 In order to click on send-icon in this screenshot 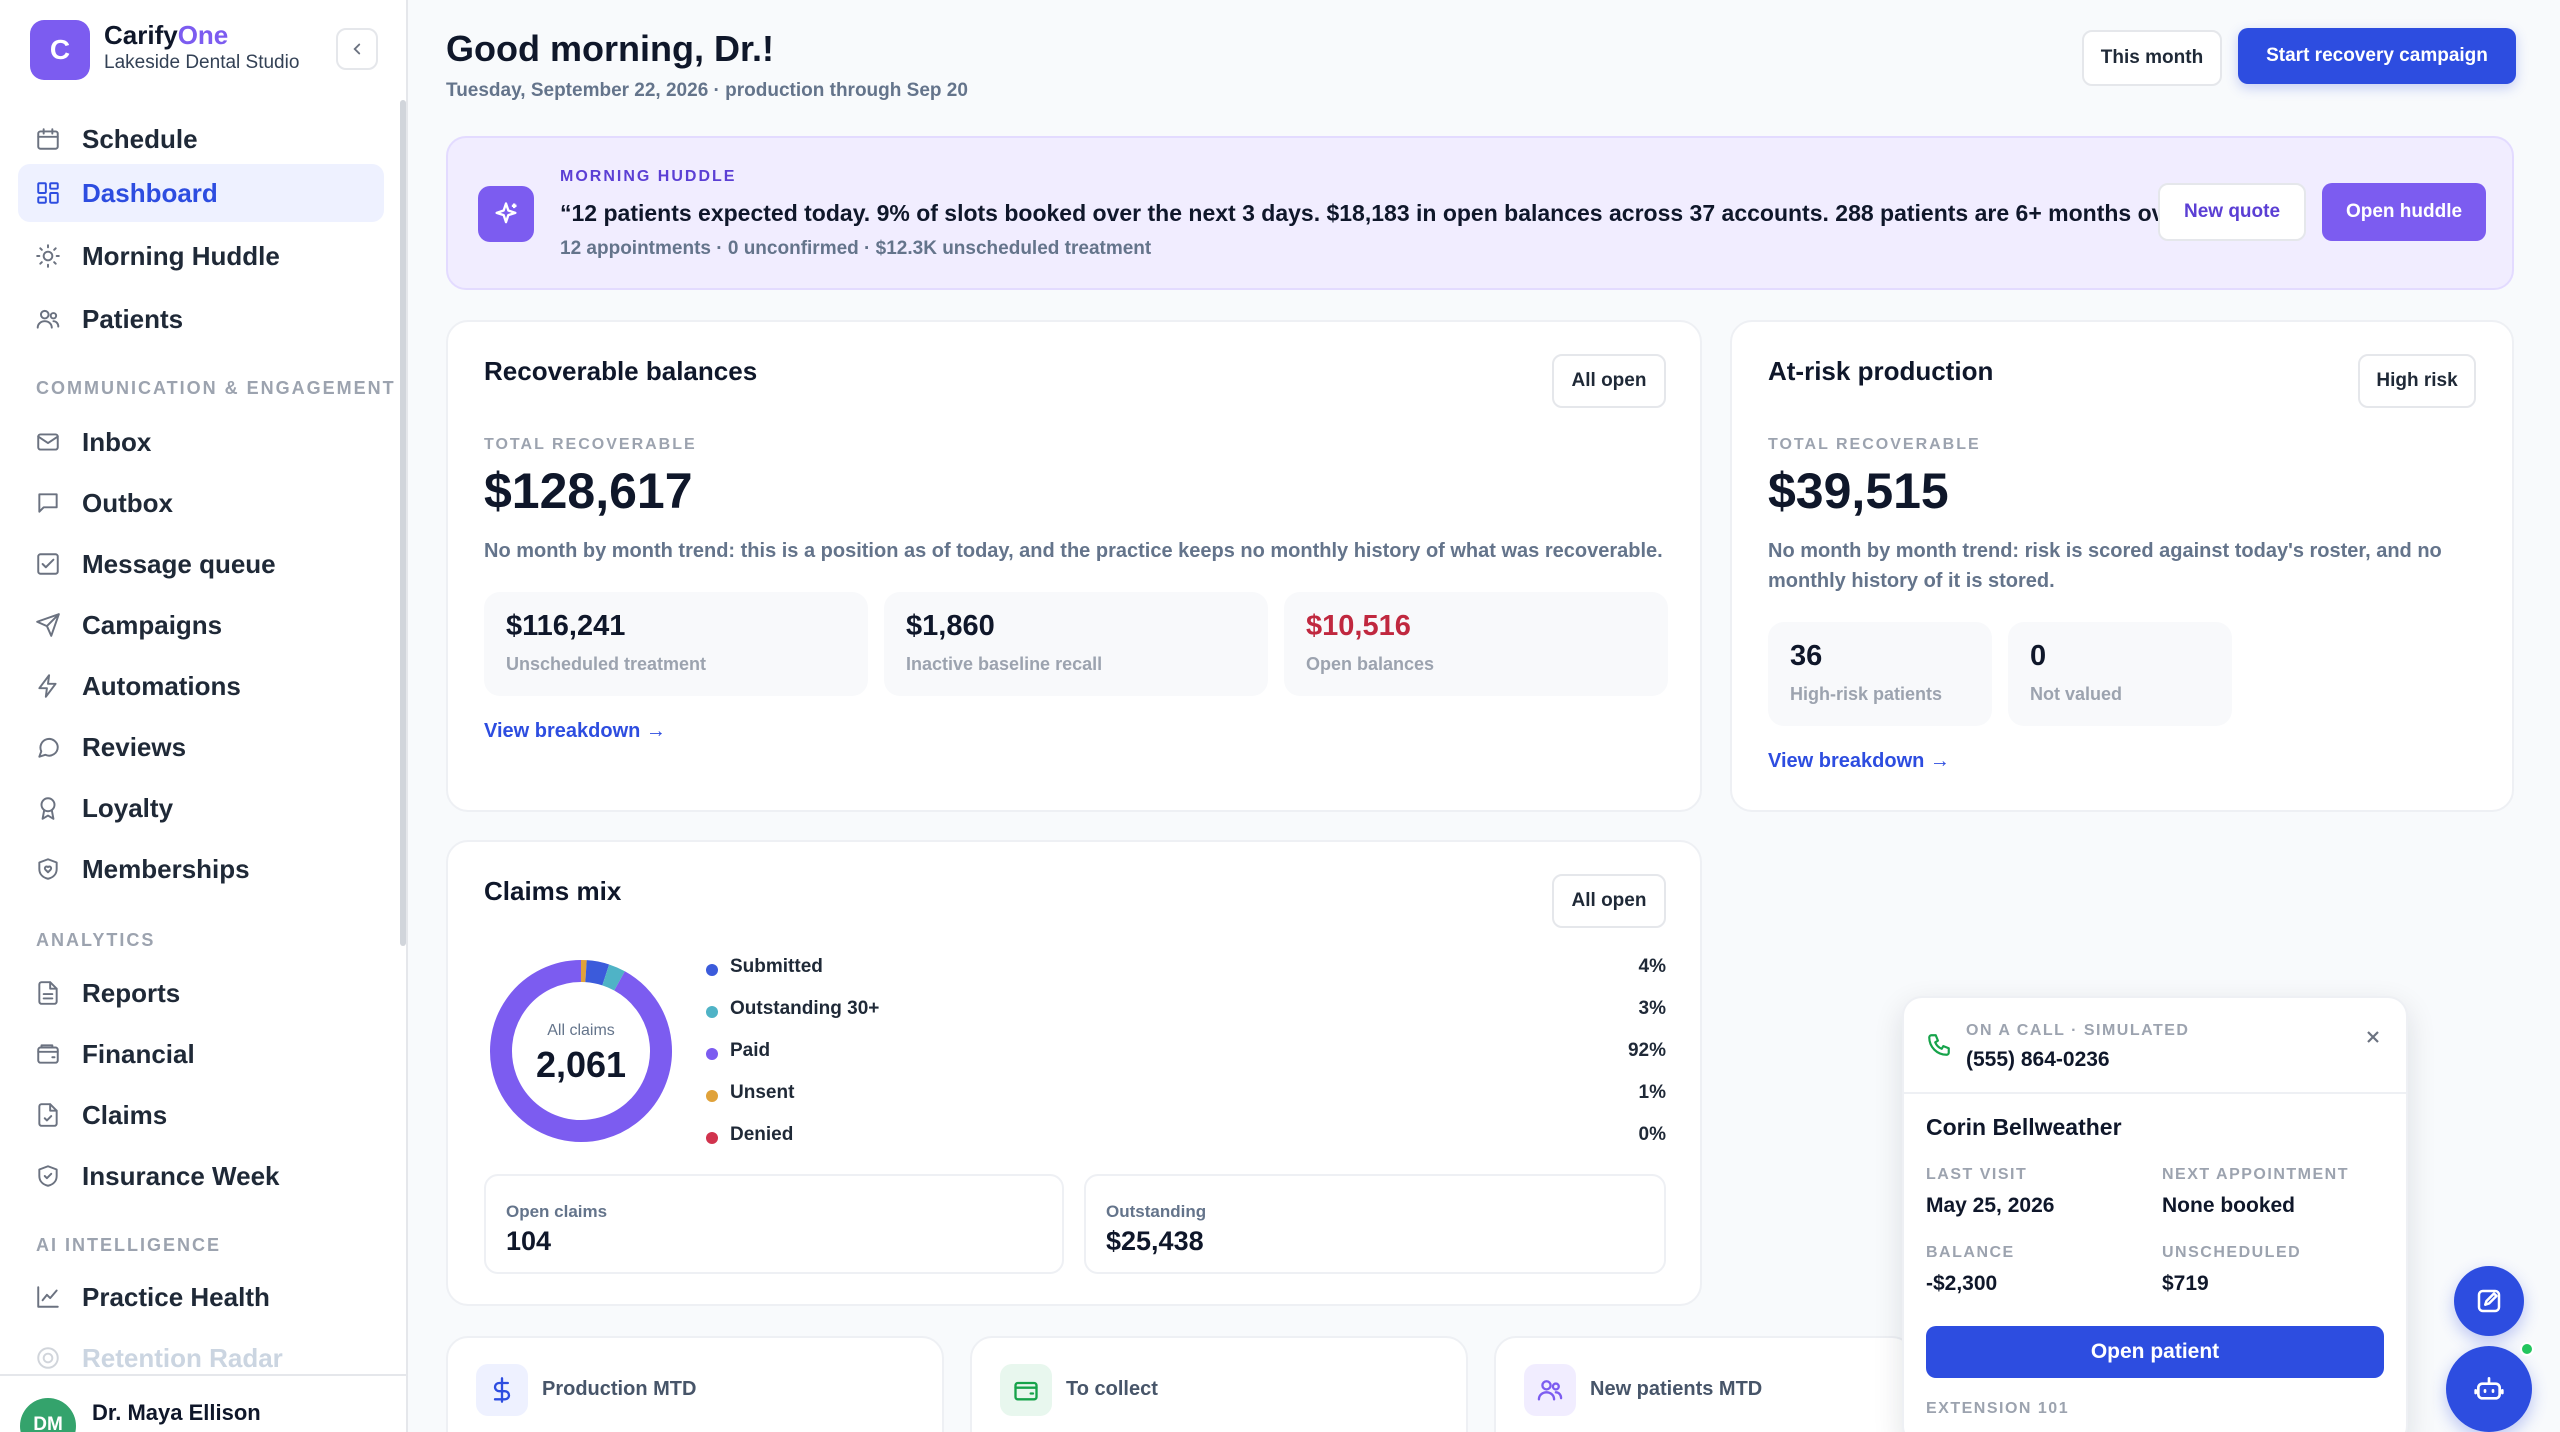, I will do `click(48, 625)`.